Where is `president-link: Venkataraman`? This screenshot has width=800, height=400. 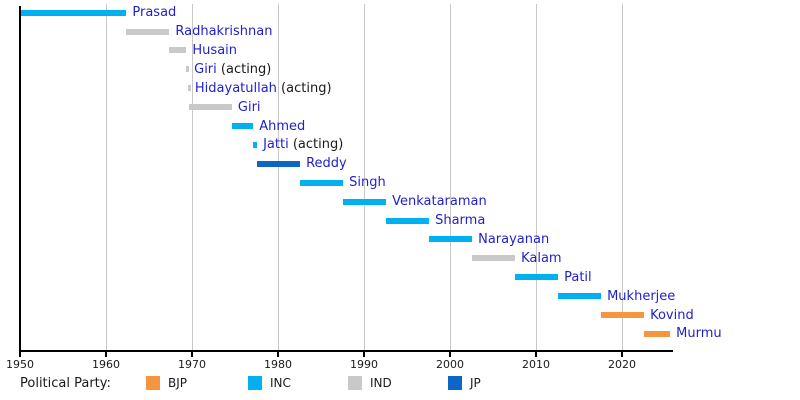 president-link: Venkataraman is located at coordinates (439, 202).